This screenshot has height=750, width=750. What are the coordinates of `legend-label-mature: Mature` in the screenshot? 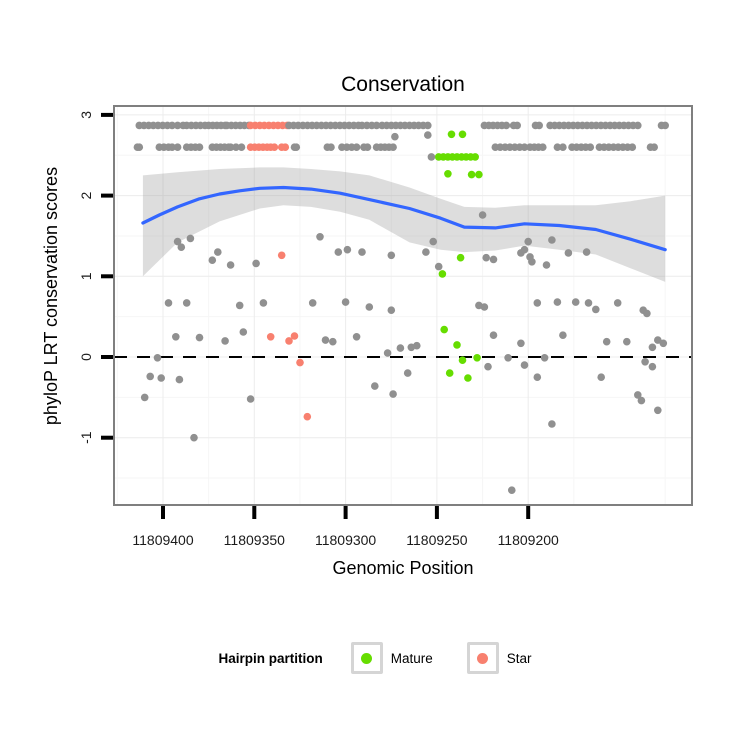 It's located at (411, 658).